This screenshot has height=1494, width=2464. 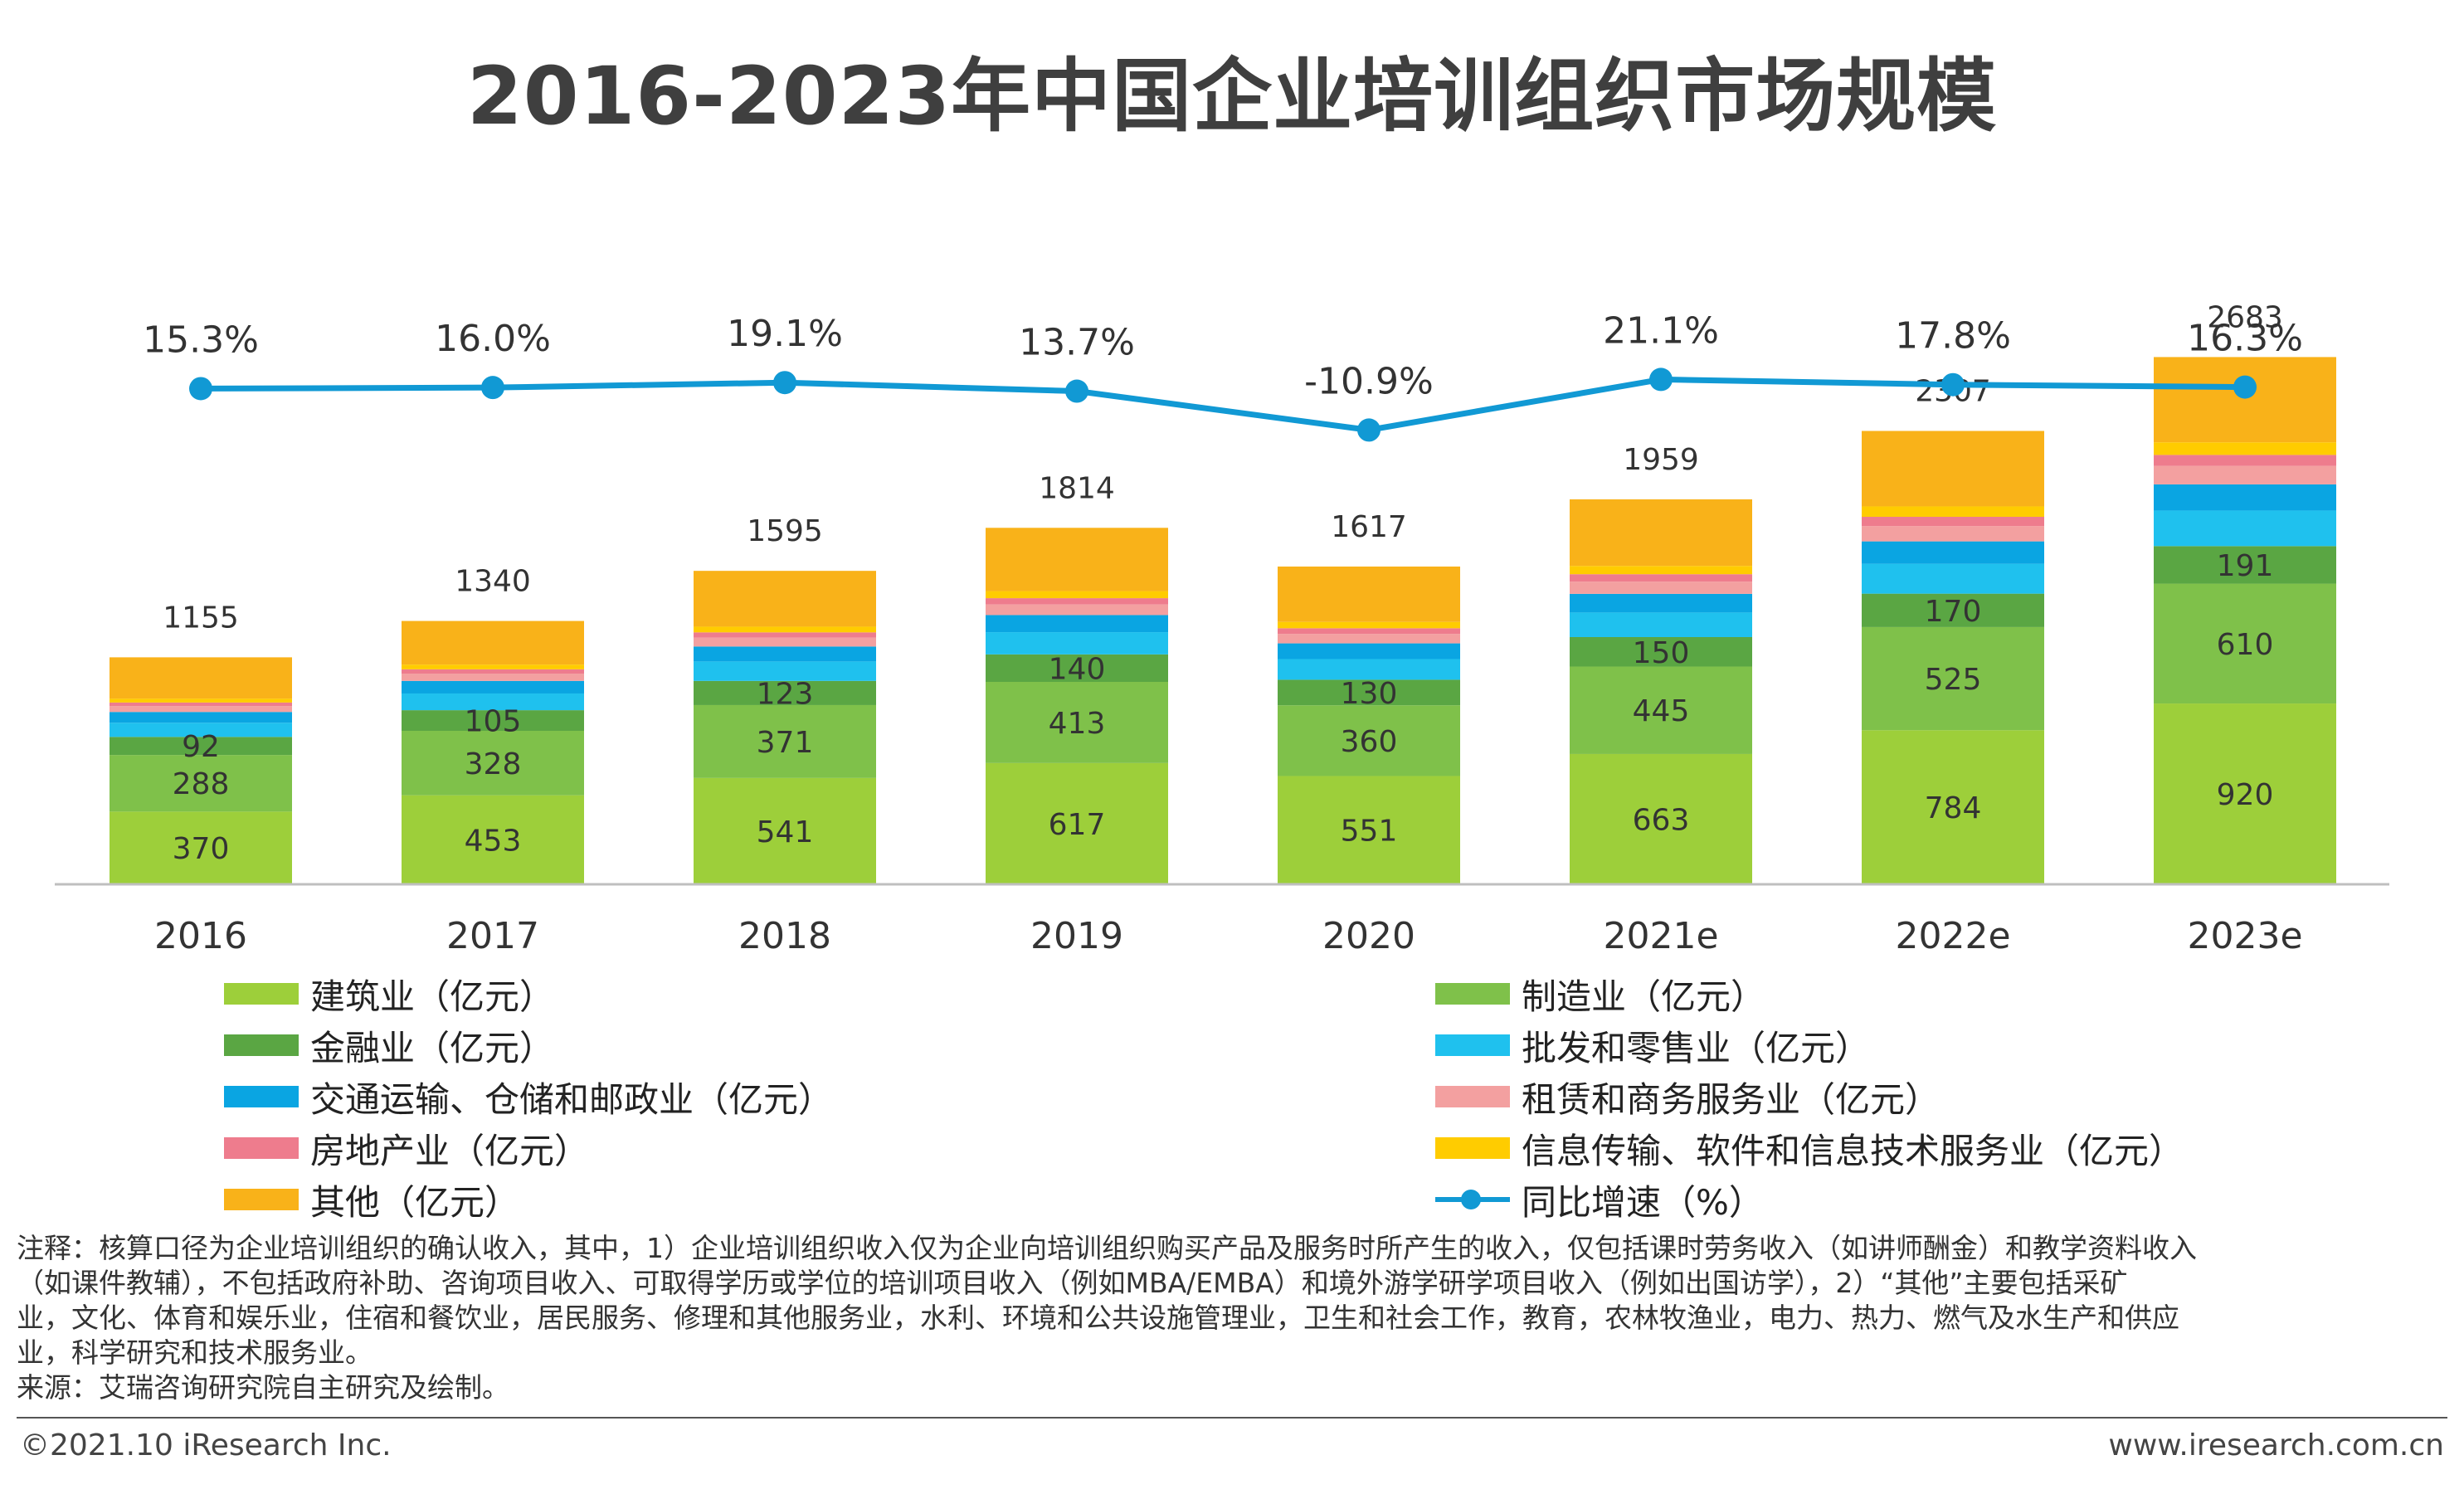 What do you see at coordinates (785, 743) in the screenshot?
I see `bar-segment-label: 371` at bounding box center [785, 743].